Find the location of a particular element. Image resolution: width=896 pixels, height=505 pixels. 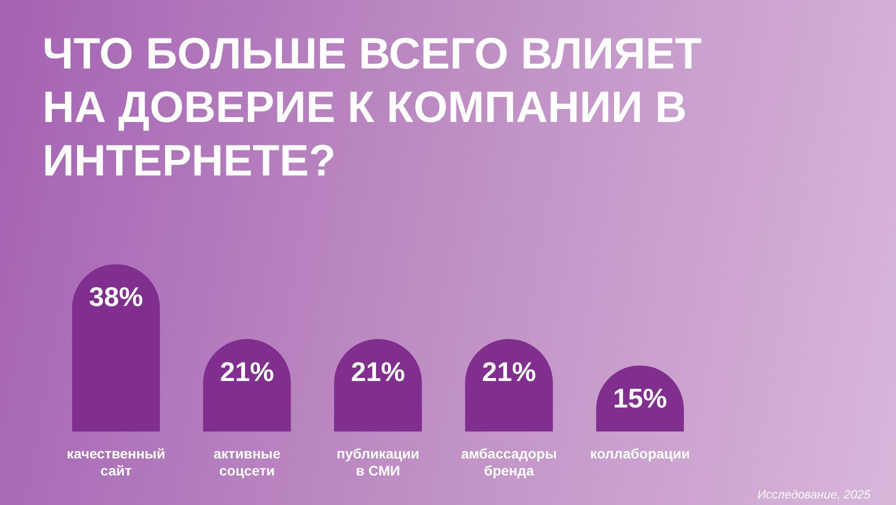

x-tick-label: публикации в СМИ is located at coordinates (378, 462).